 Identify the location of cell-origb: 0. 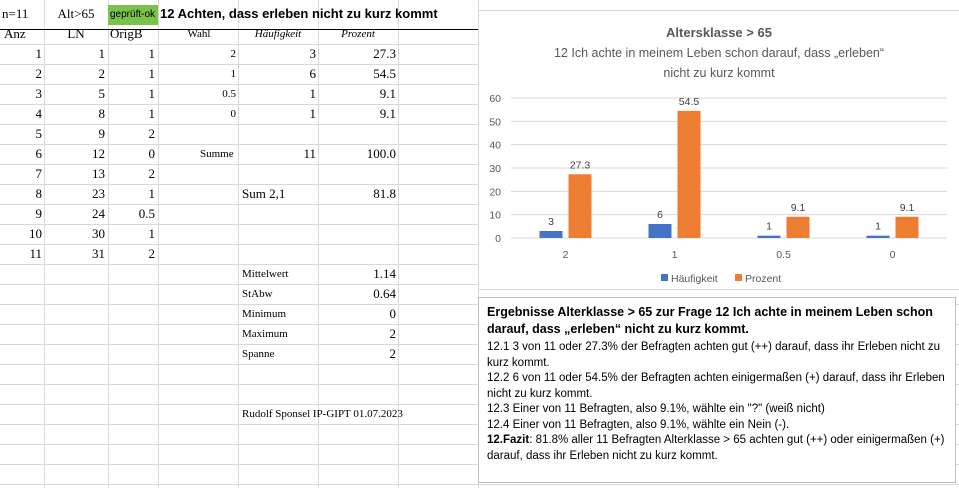
(152, 153).